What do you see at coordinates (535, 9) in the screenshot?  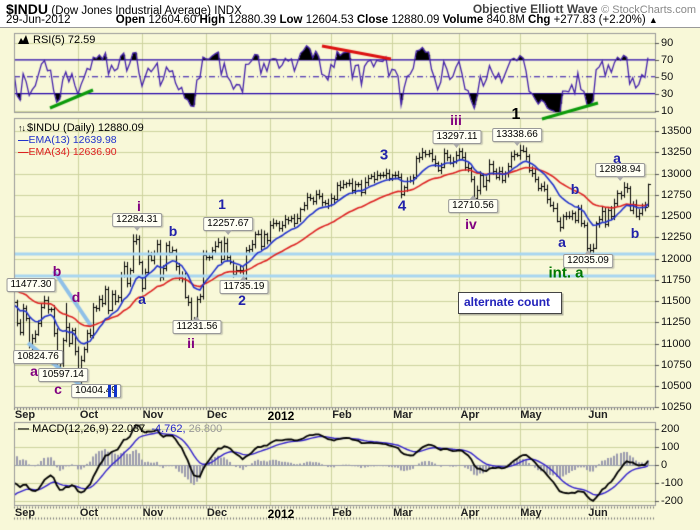 I see `brand-name: Objective Elliott Wave` at bounding box center [535, 9].